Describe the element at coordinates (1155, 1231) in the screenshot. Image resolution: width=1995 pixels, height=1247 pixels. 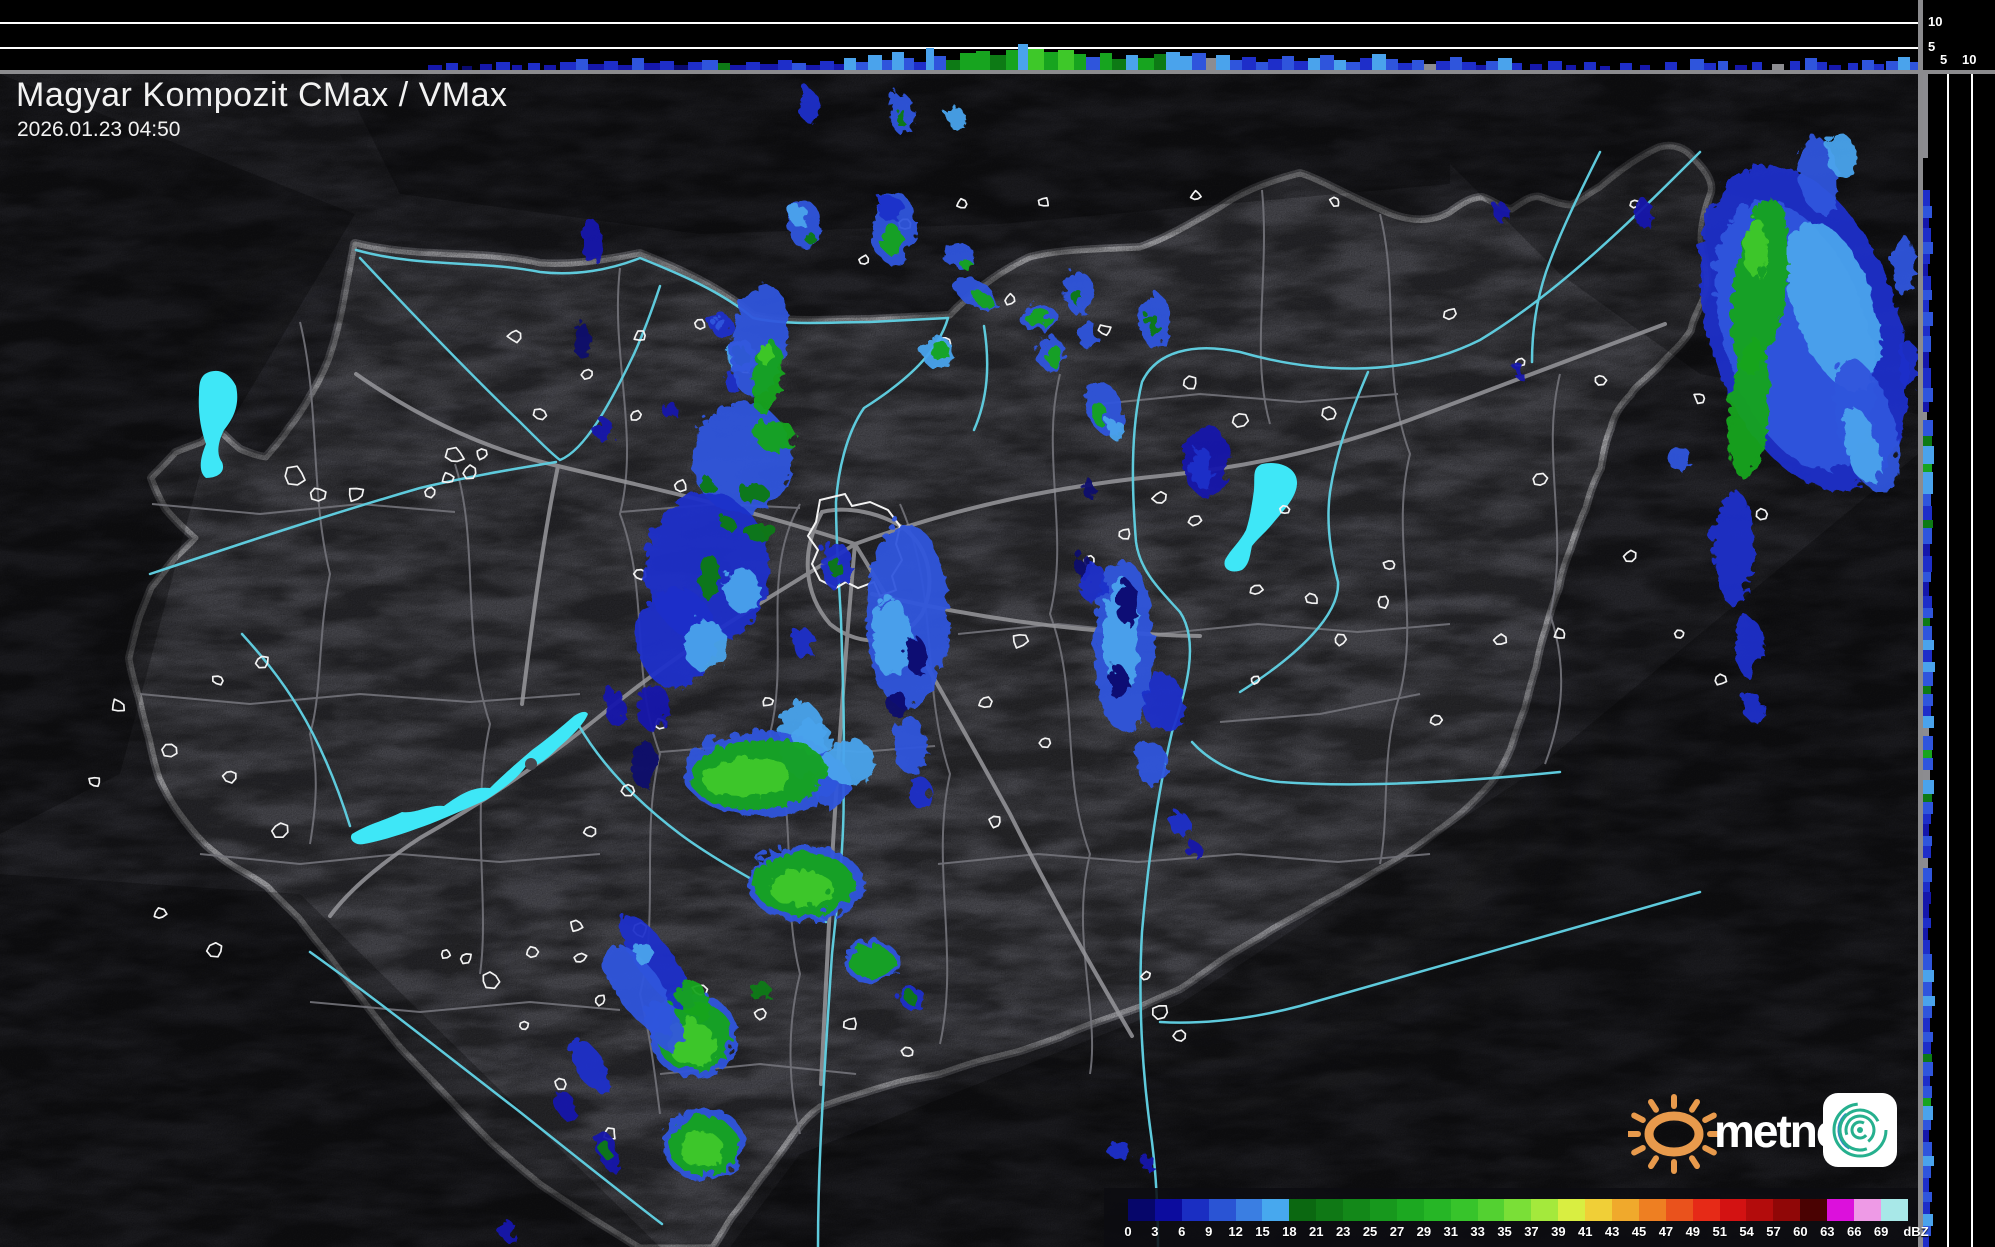
I see `dbz-tick: 3` at that location.